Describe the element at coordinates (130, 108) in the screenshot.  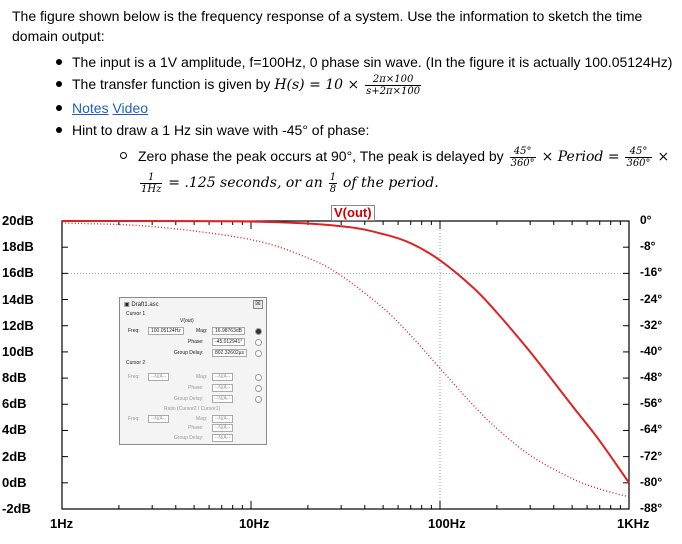
I see `video-link: Video` at that location.